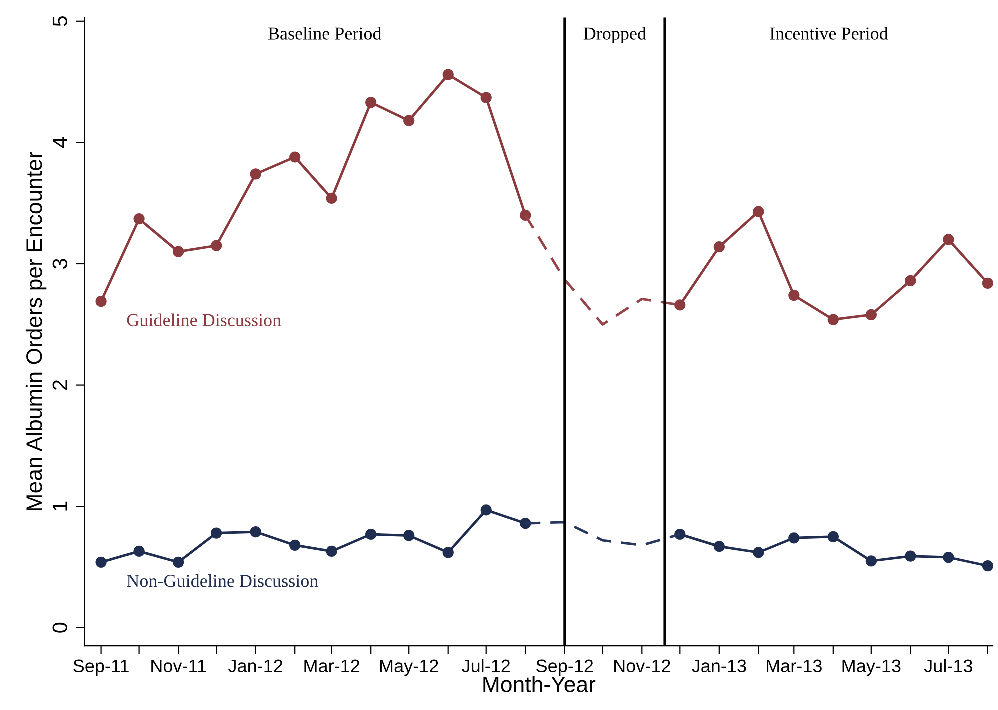  What do you see at coordinates (255, 666) in the screenshot?
I see `x-tick-label: Jan-12` at bounding box center [255, 666].